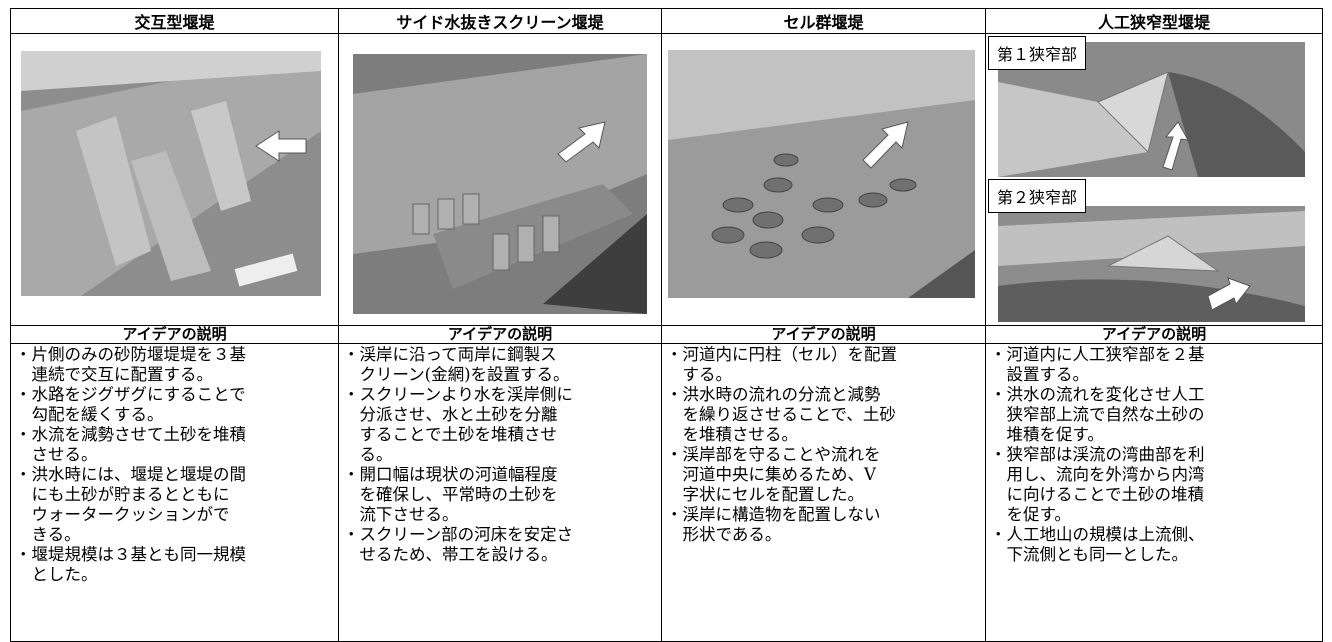  I want to click on description-line: ・洪水時の流れの分流と減勢, so click(773, 394).